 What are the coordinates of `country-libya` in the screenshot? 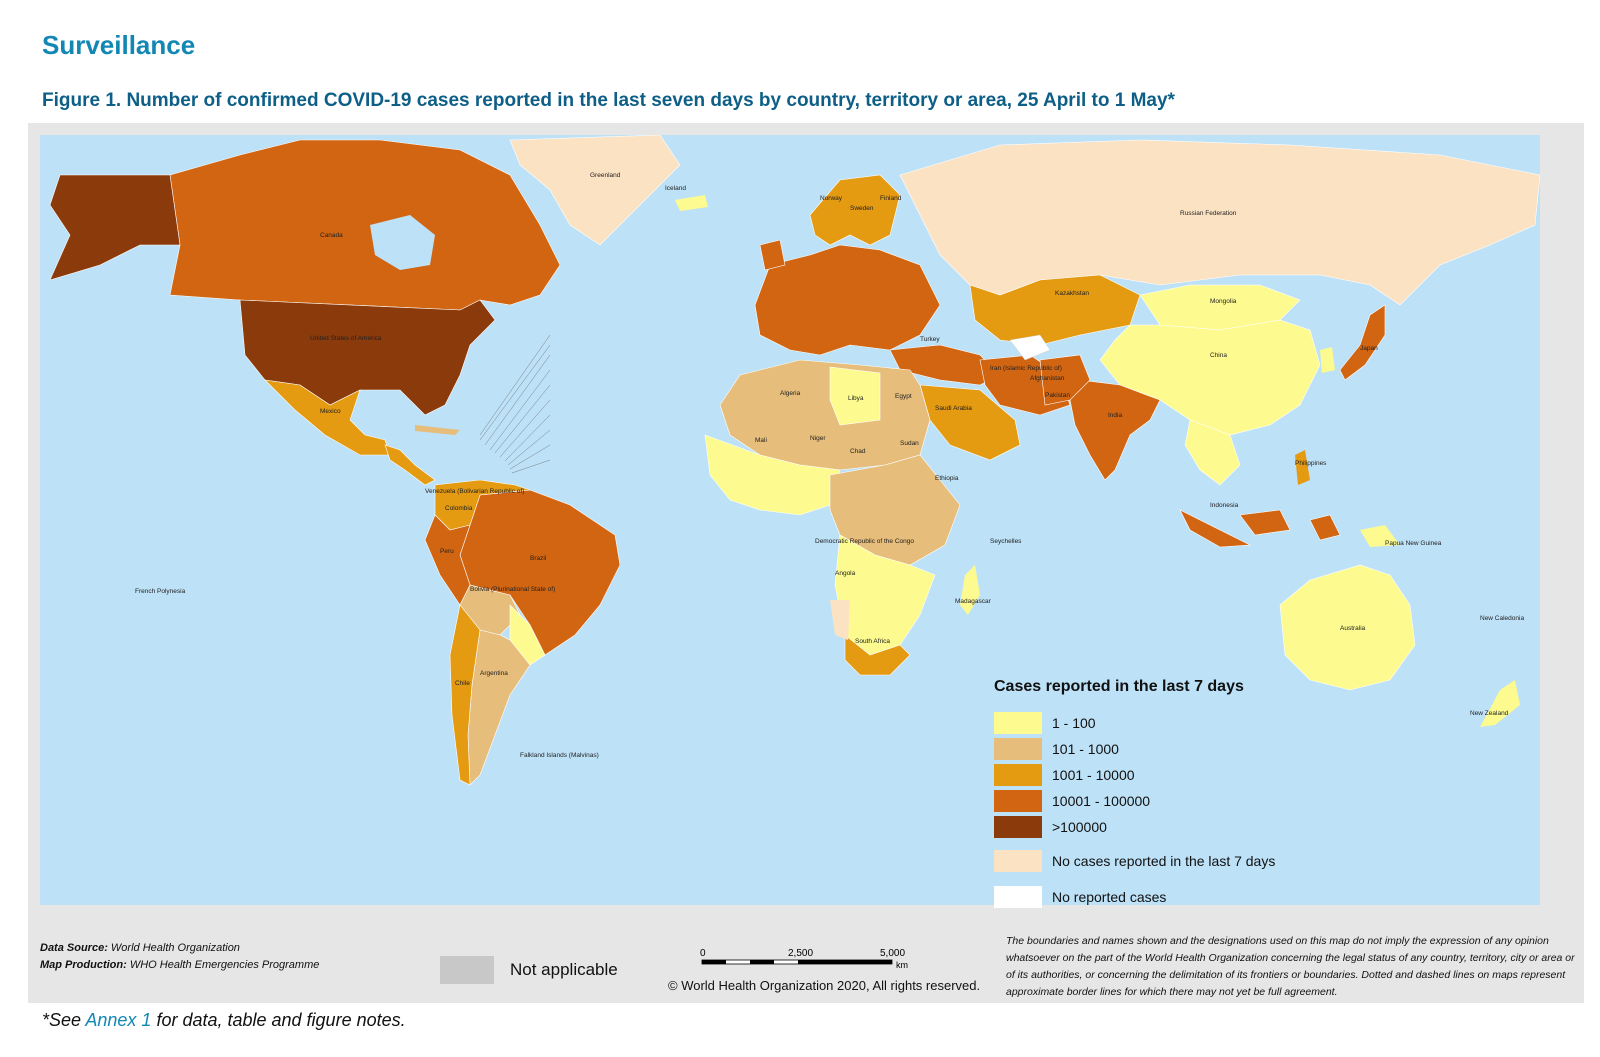 It's located at (855, 396).